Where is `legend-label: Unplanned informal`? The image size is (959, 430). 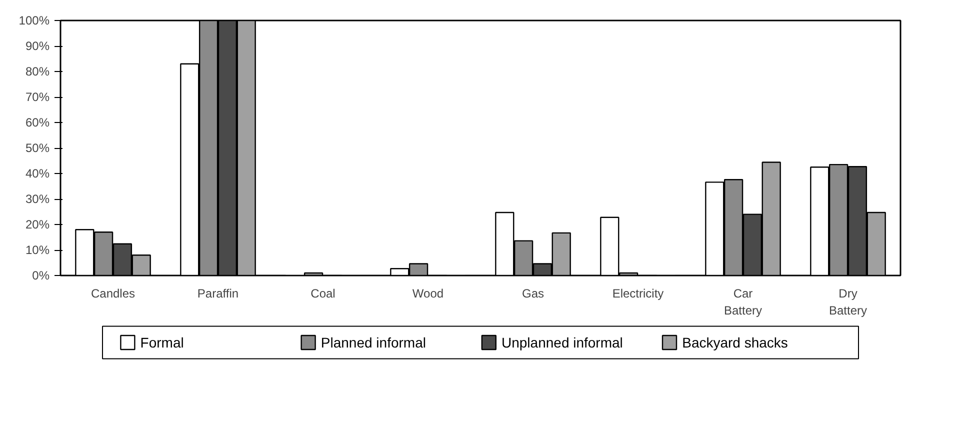 legend-label: Unplanned informal is located at coordinates (562, 342).